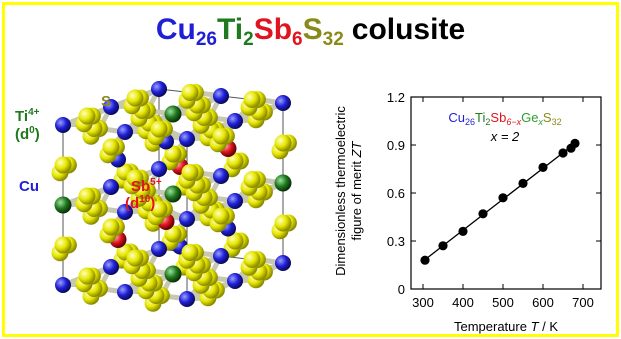 Image resolution: width=621 pixels, height=339 pixels. I want to click on sb-d-open: (d, so click(132, 203).